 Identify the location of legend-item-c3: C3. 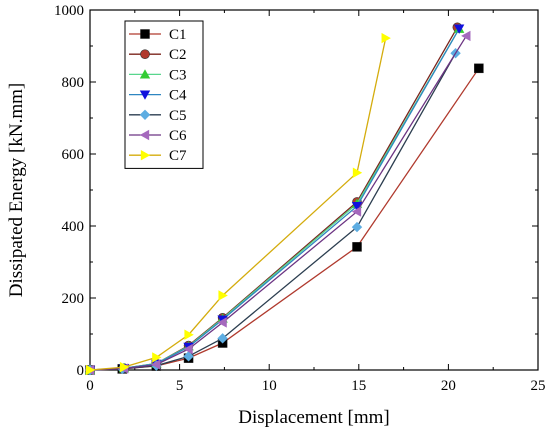
(158, 75).